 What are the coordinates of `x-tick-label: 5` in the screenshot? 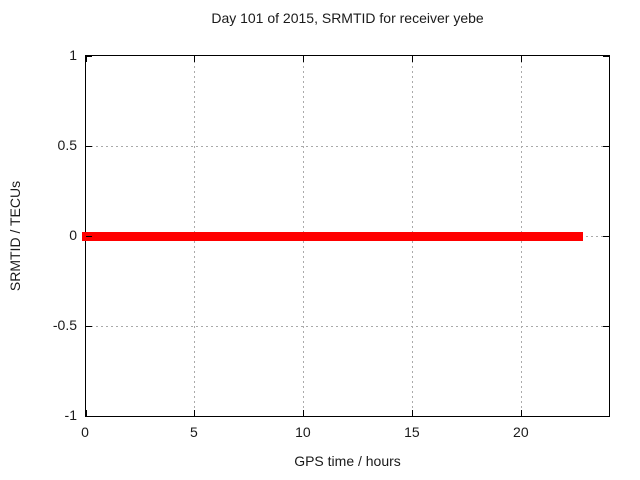 It's located at (194, 432).